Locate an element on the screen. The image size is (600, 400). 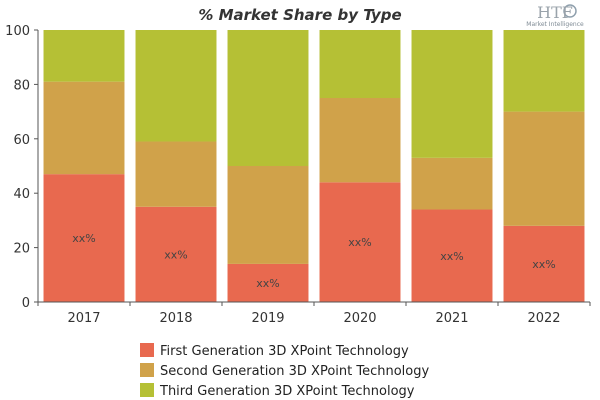
data-label-2017: xx% is located at coordinates (83, 238).